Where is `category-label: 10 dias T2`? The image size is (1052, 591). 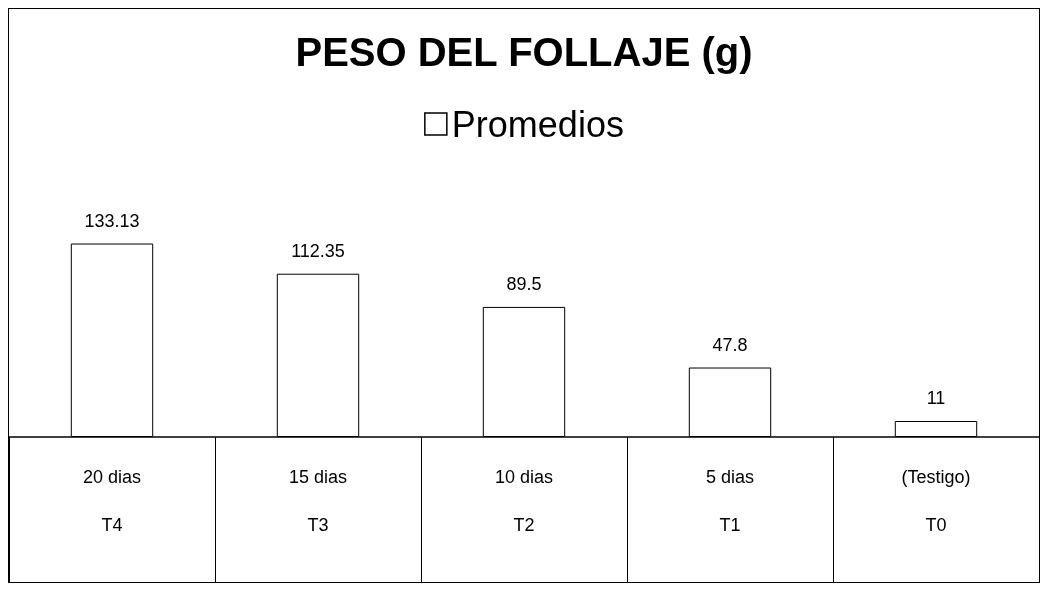
category-label: 10 dias T2 is located at coordinates (524, 501).